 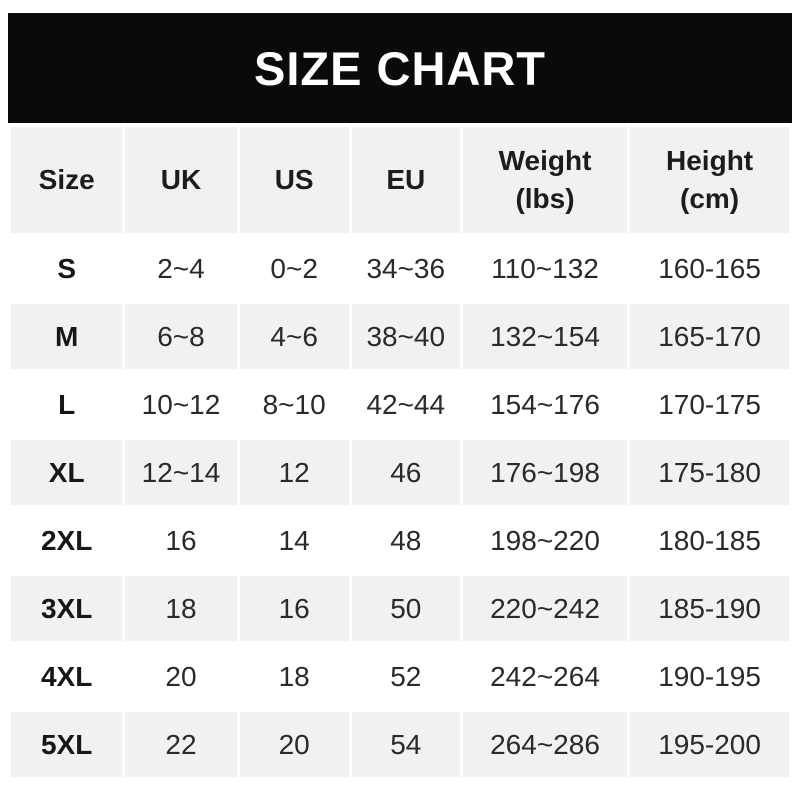 I want to click on us-cell: 12, so click(x=294, y=472).